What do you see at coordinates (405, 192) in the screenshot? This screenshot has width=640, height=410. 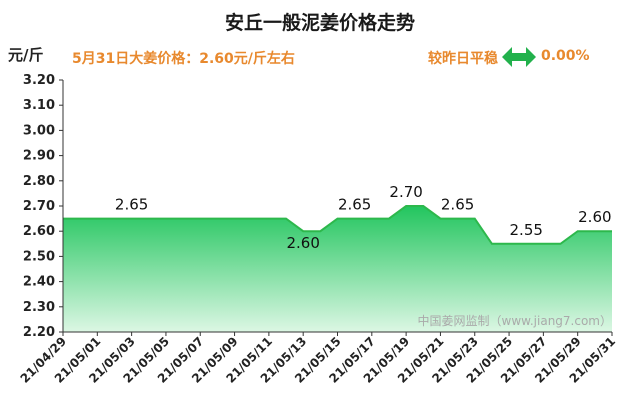 I see `data-label: 2.70` at bounding box center [405, 192].